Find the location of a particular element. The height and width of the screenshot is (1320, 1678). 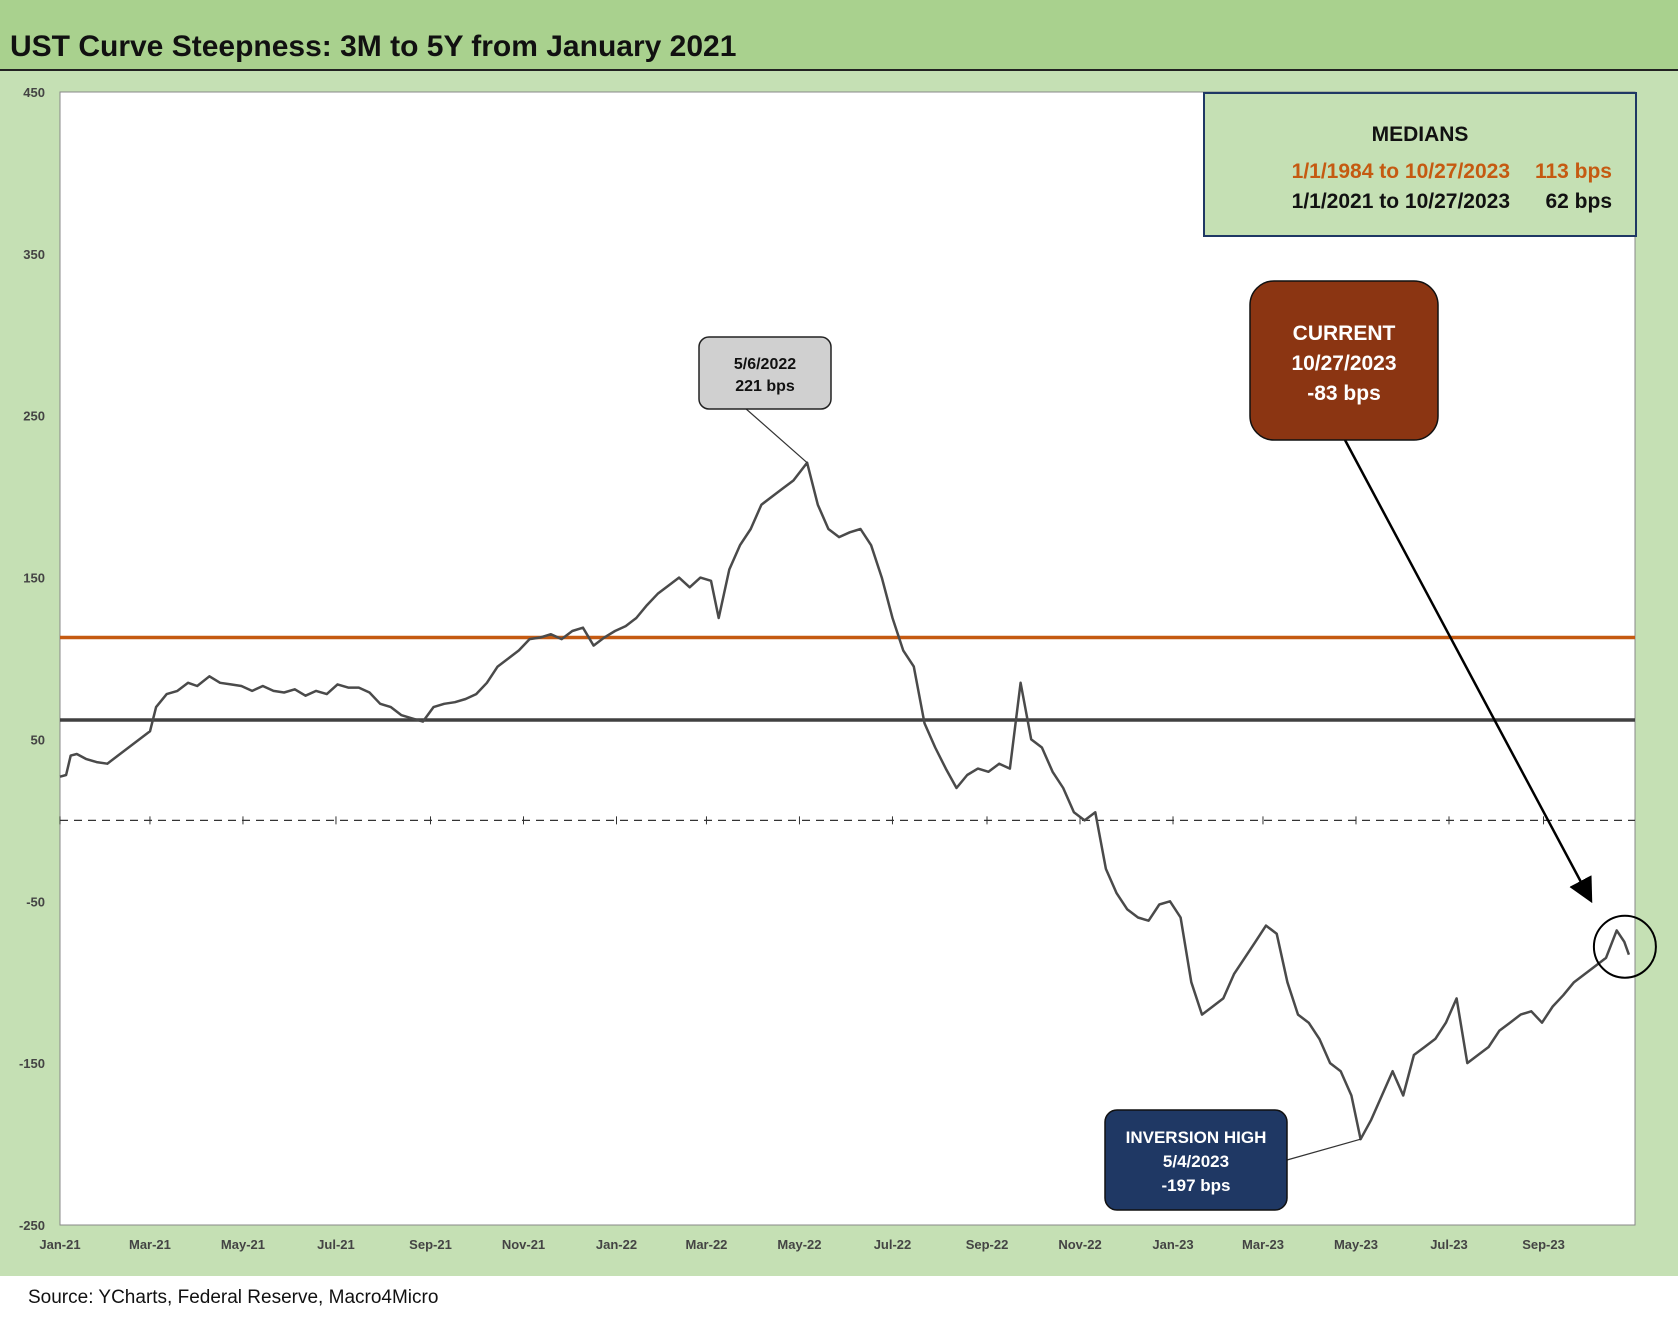

x-tick-label: Jul-22 is located at coordinates (893, 1244).